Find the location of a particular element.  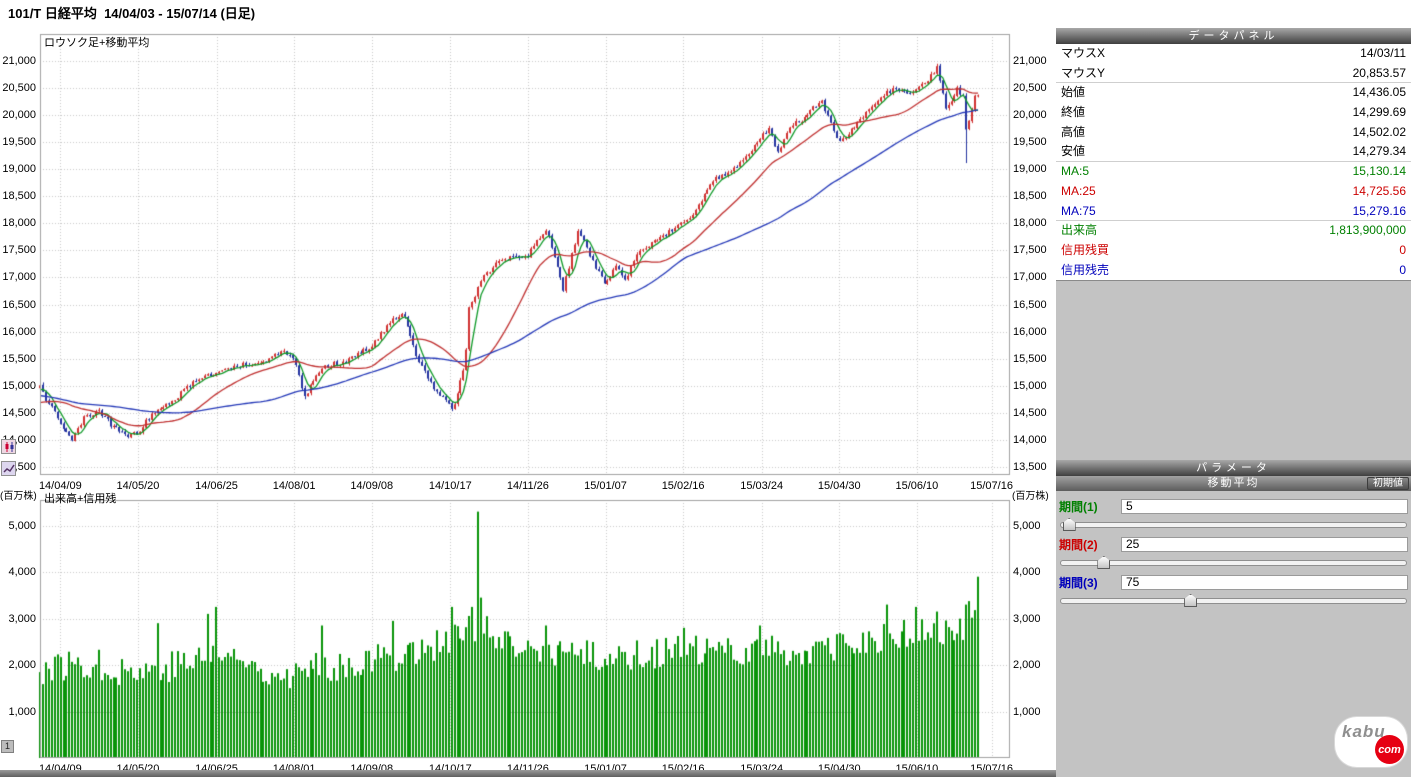

param-row: 期間(3) 75 is located at coordinates (1233, 582).